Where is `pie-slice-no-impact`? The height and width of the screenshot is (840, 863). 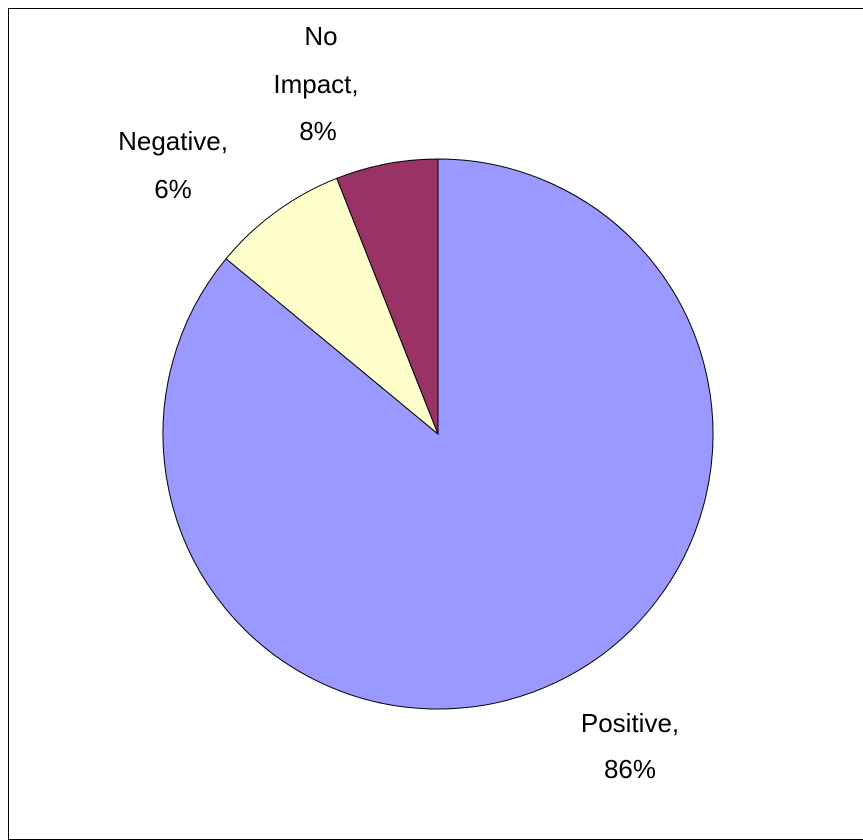
pie-slice-no-impact is located at coordinates (332, 306).